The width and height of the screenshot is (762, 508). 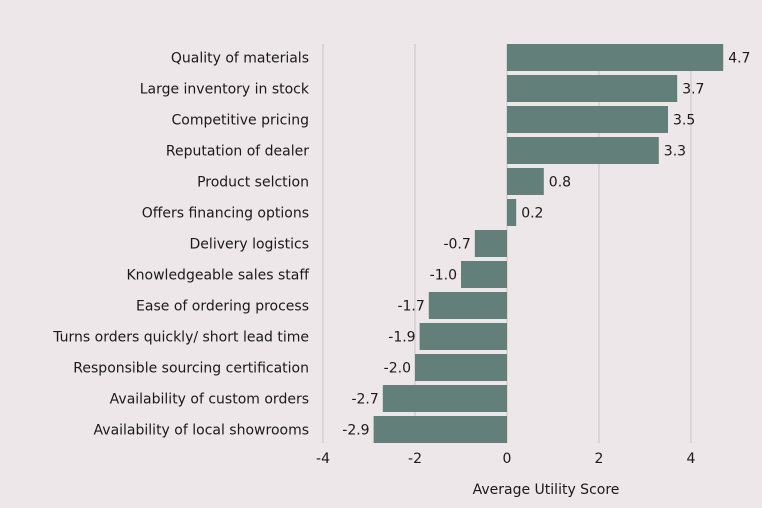 What do you see at coordinates (180, 338) in the screenshot?
I see `category-label-9: Turns orders quickly/ short lead time` at bounding box center [180, 338].